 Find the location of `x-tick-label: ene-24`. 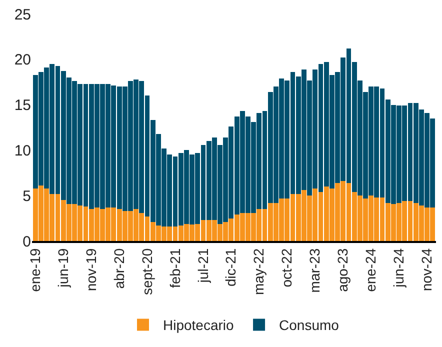

x-tick-label: ene-24 is located at coordinates (370, 270).